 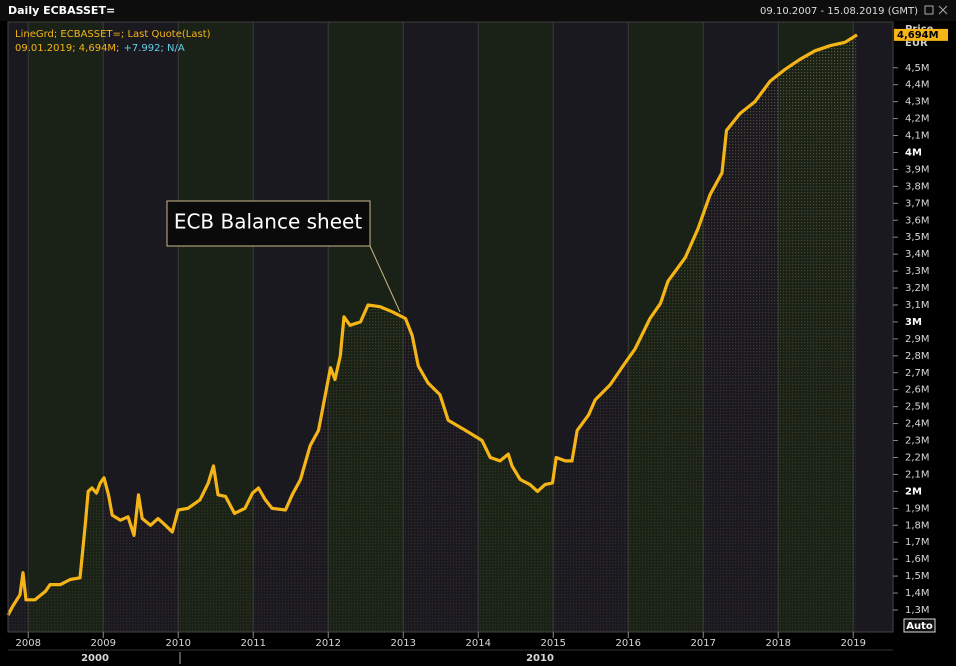 What do you see at coordinates (153, 48) in the screenshot?
I see `legend-change: +7.992; N/A` at bounding box center [153, 48].